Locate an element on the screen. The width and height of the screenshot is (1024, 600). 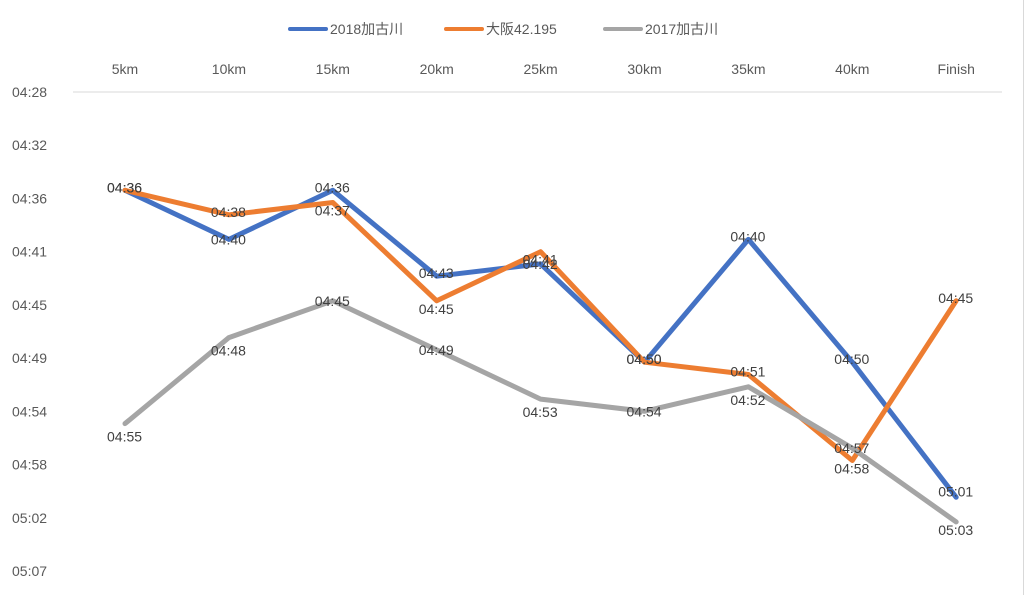
y-tick-label: 04:36 is located at coordinates (29, 198).